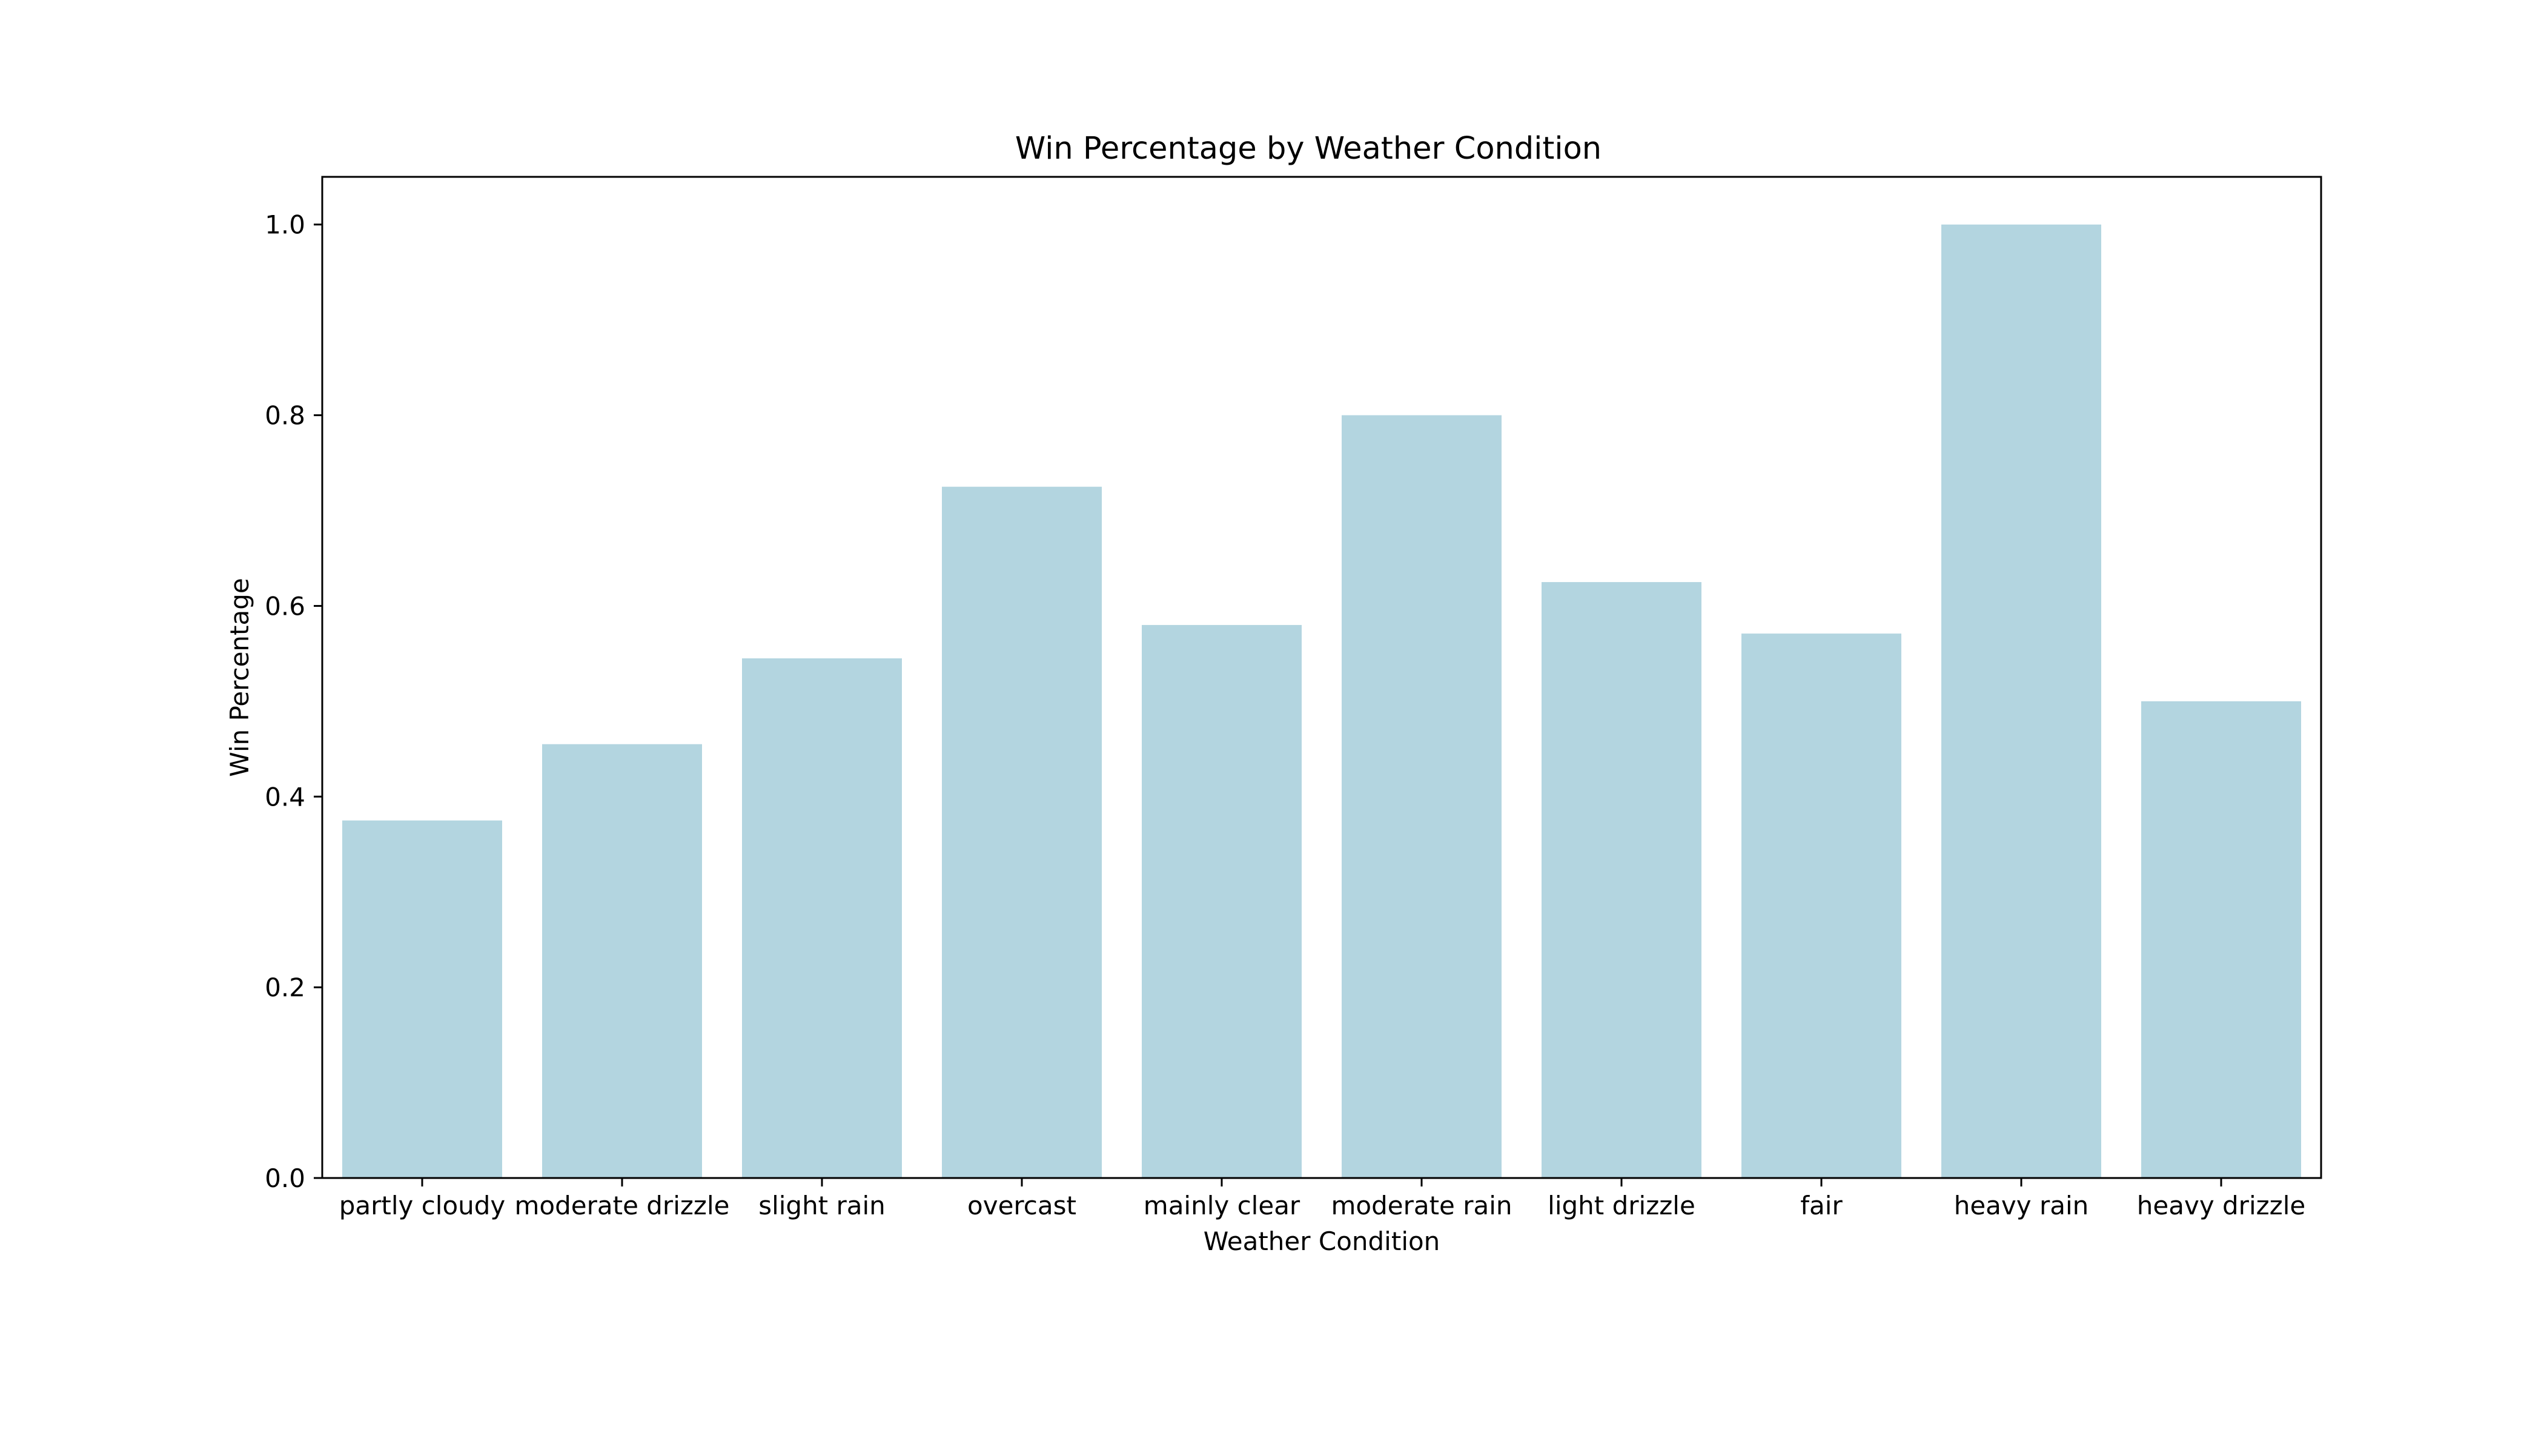 Image resolution: width=2544 pixels, height=1456 pixels. I want to click on x-tick-label: moderate rain, so click(1421, 1205).